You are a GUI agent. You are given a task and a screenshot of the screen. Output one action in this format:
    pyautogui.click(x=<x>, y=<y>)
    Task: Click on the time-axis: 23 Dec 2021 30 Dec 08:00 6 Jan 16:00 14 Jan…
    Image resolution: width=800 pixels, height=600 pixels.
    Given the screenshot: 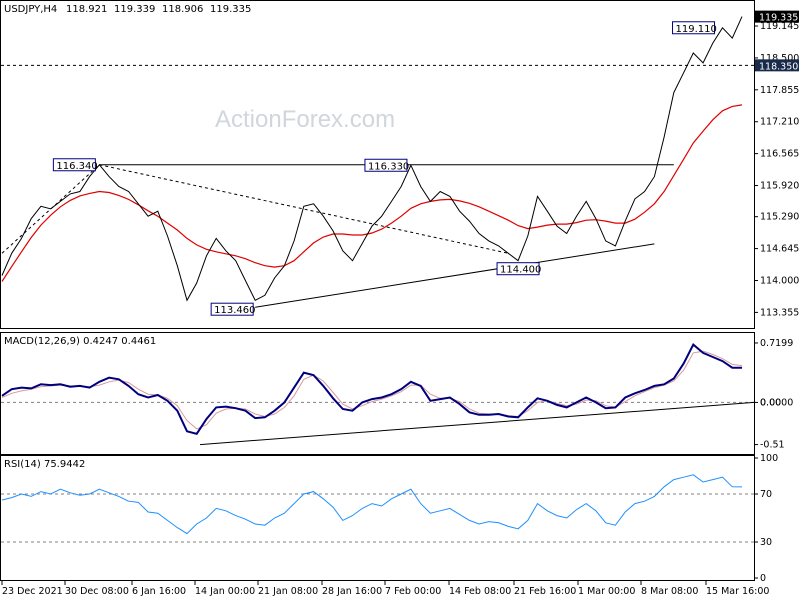 What is the action you would take?
    pyautogui.click(x=385, y=589)
    